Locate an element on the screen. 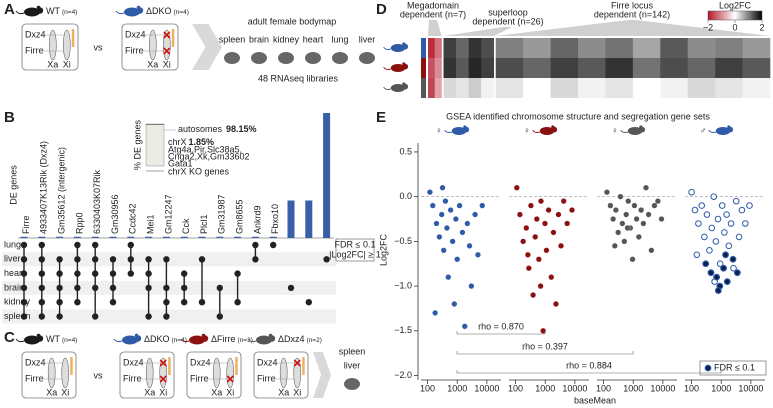  sex-symbol: ♀ is located at coordinates (439, 130).